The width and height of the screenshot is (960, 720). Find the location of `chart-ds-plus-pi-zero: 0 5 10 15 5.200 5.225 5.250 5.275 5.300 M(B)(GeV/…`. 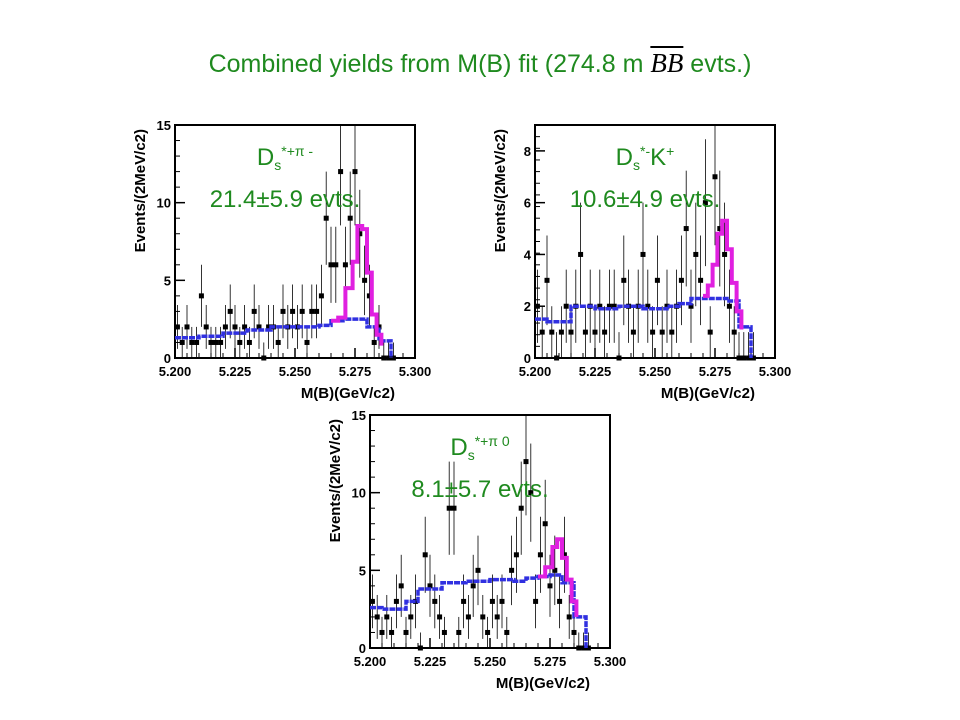

chart-ds-plus-pi-zero: 0 5 10 15 5.200 5.225 5.250 5.275 5.300 M(B)(GeV/… is located at coordinates (477, 550).